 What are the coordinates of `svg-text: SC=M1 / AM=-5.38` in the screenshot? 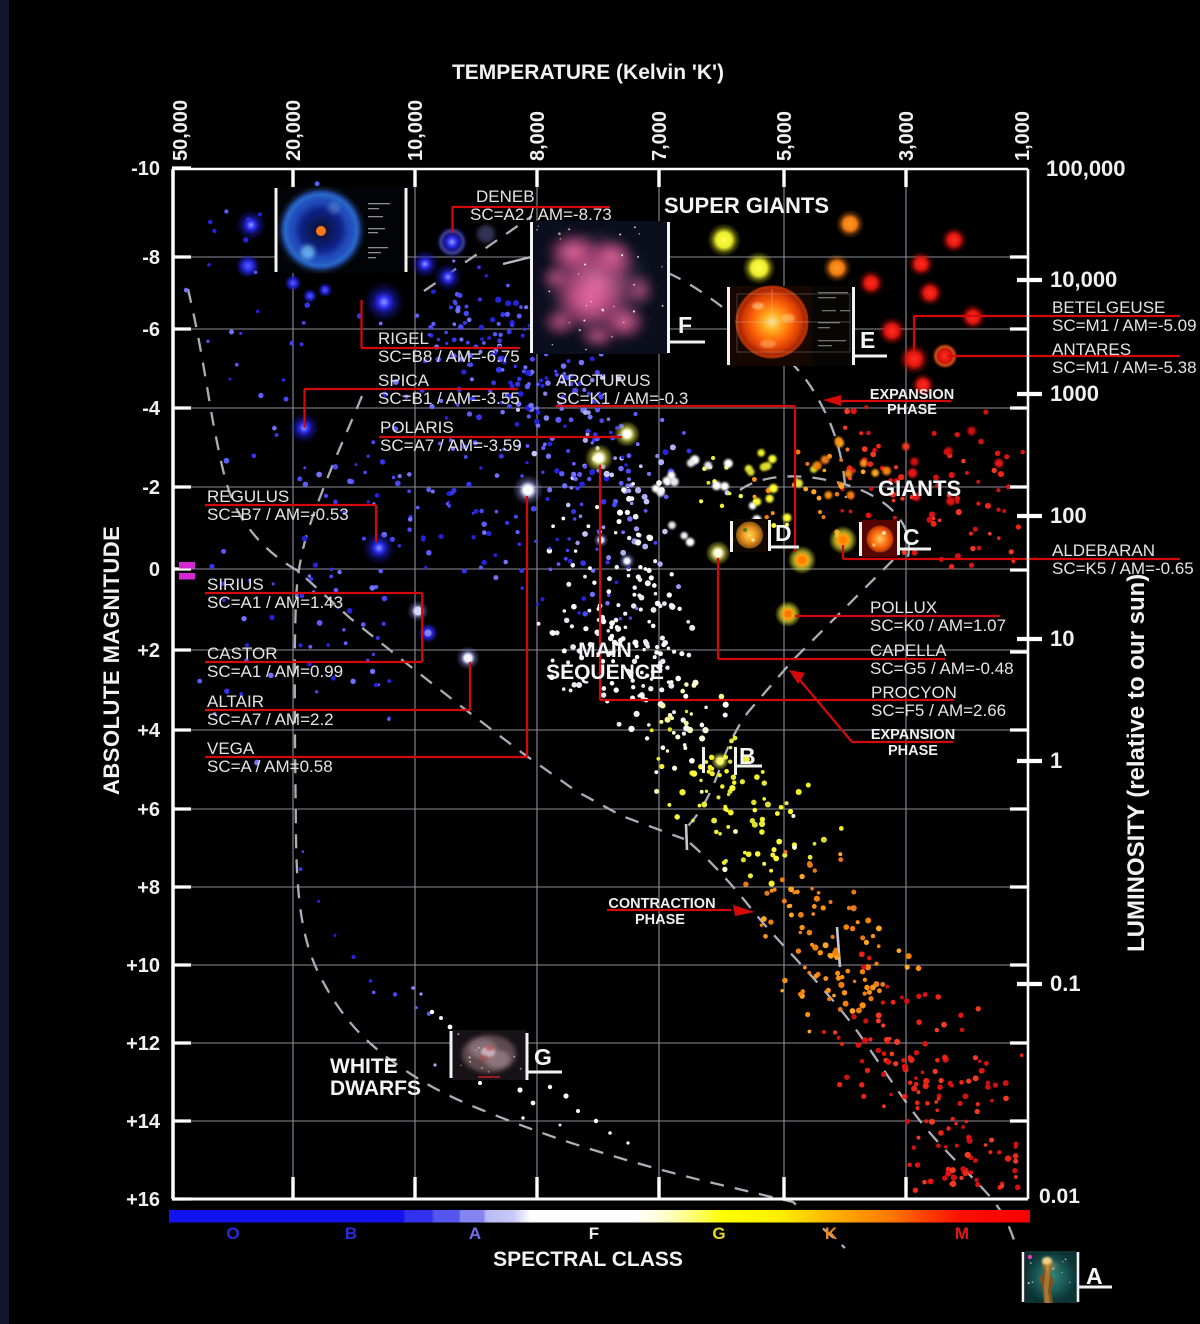 It's located at (1124, 367).